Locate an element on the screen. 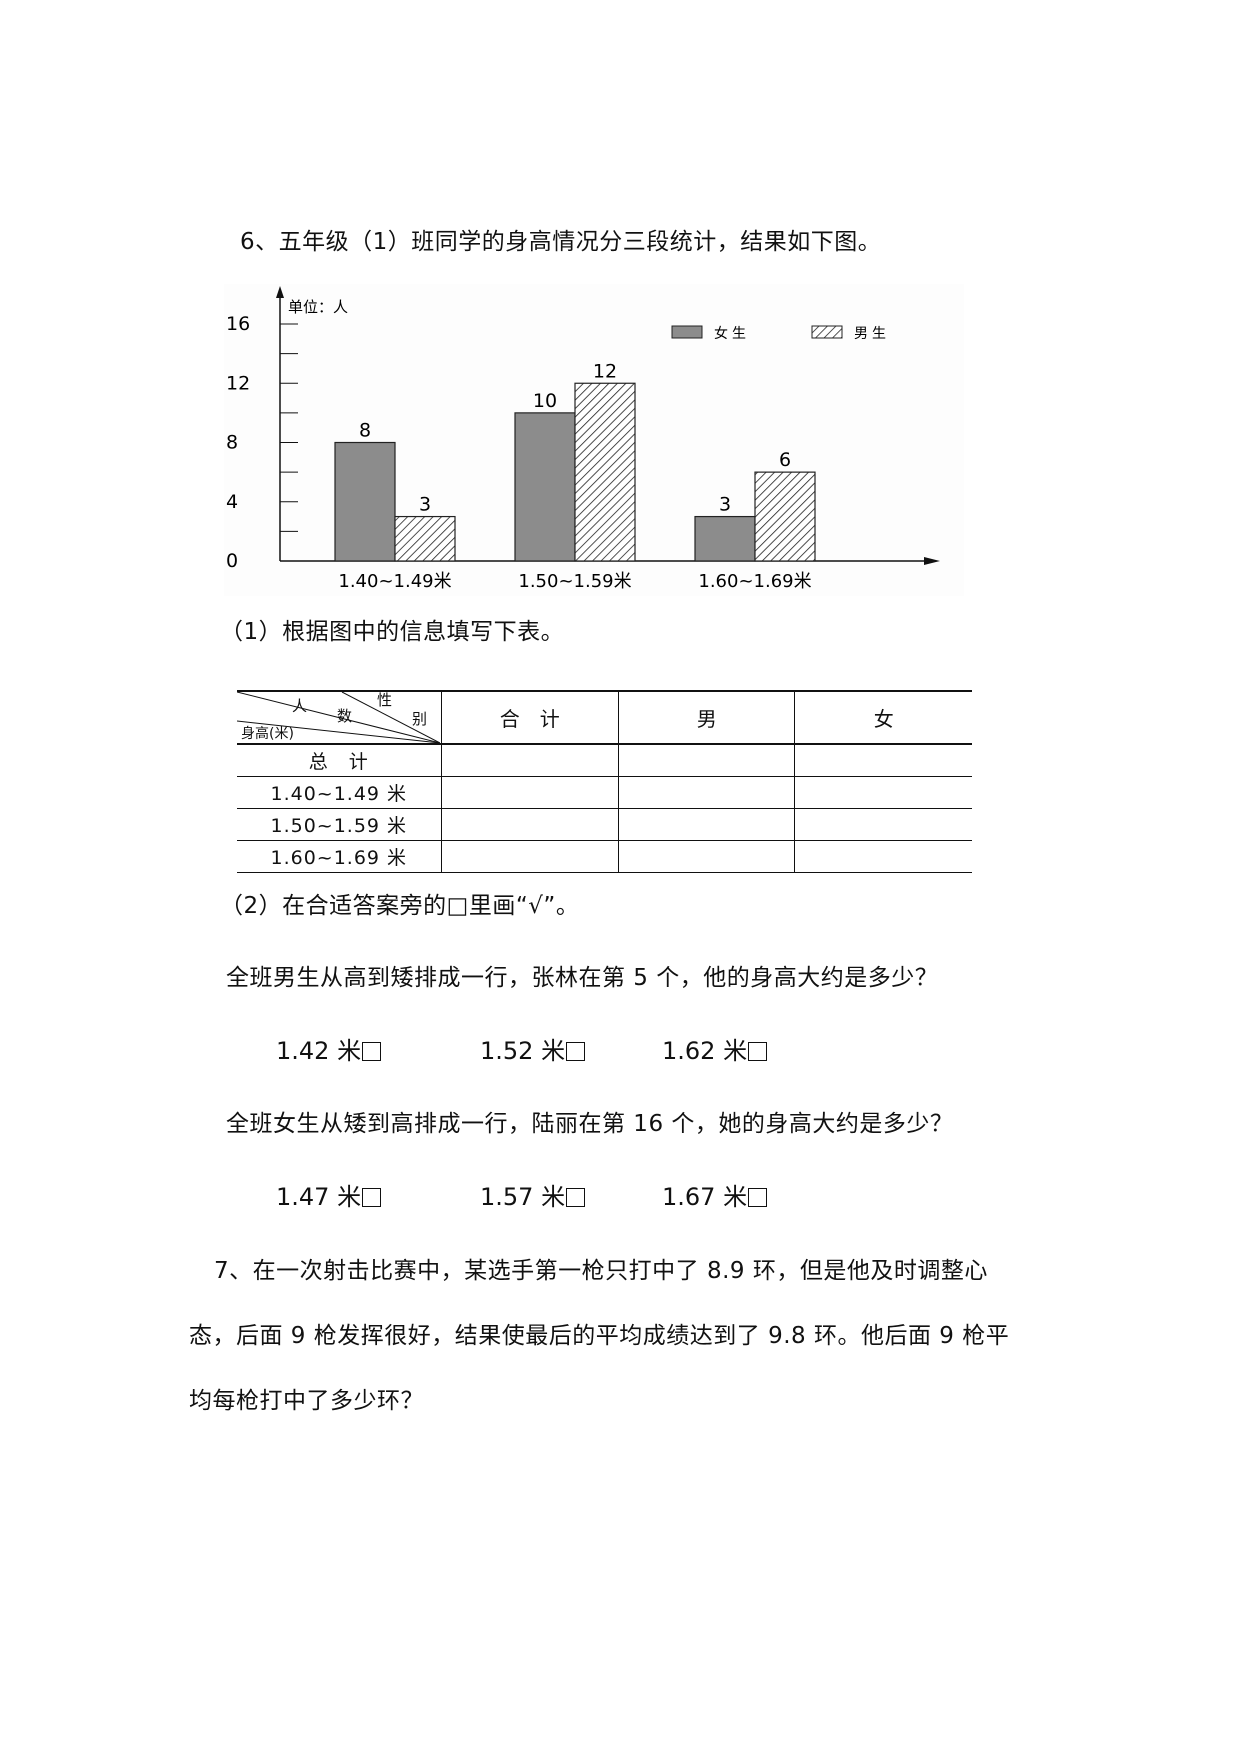  legend-label: 女生 is located at coordinates (732, 333).